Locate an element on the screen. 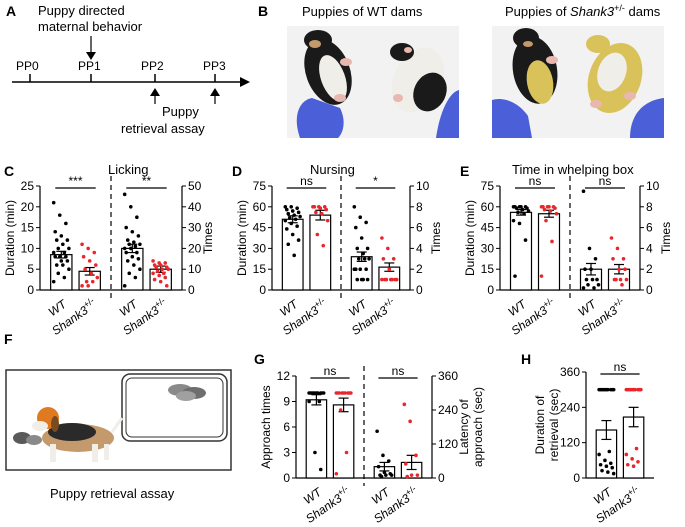 Image resolution: width=685 pixels, height=527 pixels. y2-tick-label: 120 is located at coordinates (448, 444).